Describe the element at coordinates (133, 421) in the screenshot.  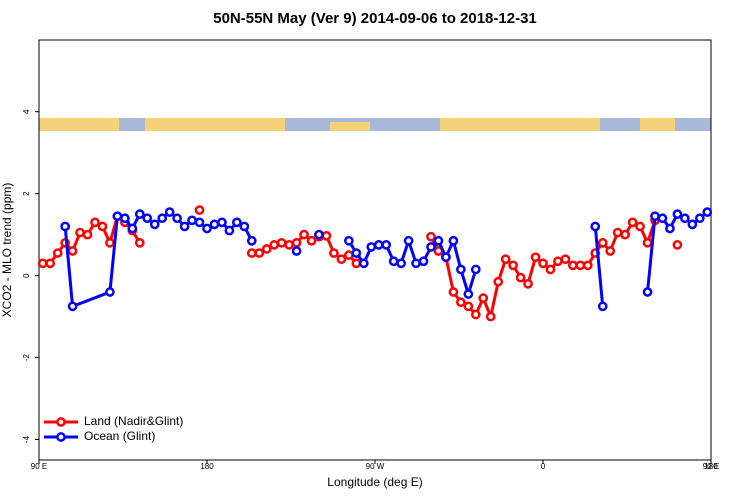
I see `legend-label: Land (Nadir&Glint)` at that location.